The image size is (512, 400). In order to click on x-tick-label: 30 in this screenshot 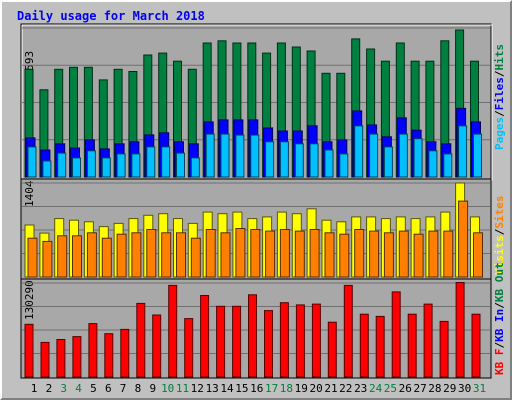, I will do `click(464, 388)`.